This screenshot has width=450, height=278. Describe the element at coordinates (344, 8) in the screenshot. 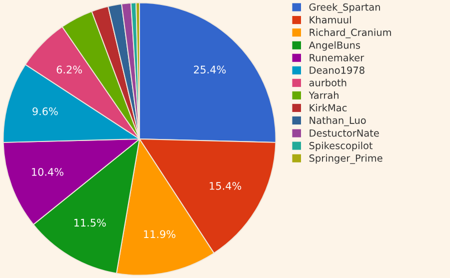

I see `legend-label: Greek_Spartan` at that location.